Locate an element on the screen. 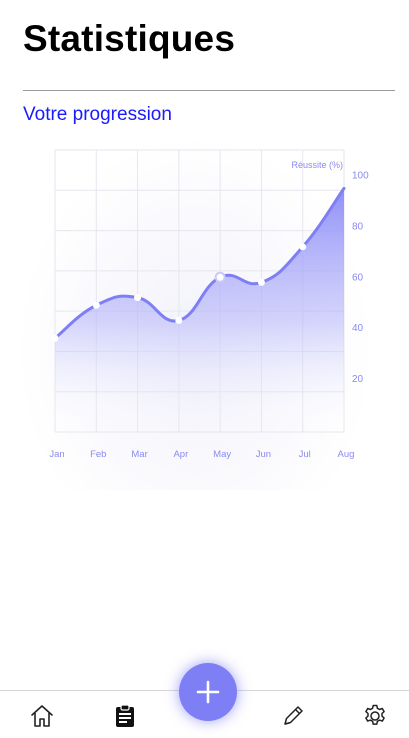 This screenshot has width=409, height=738. x-axis-ticks: Jan Feb Mar Apr May Jun Jul Aug is located at coordinates (201, 454).